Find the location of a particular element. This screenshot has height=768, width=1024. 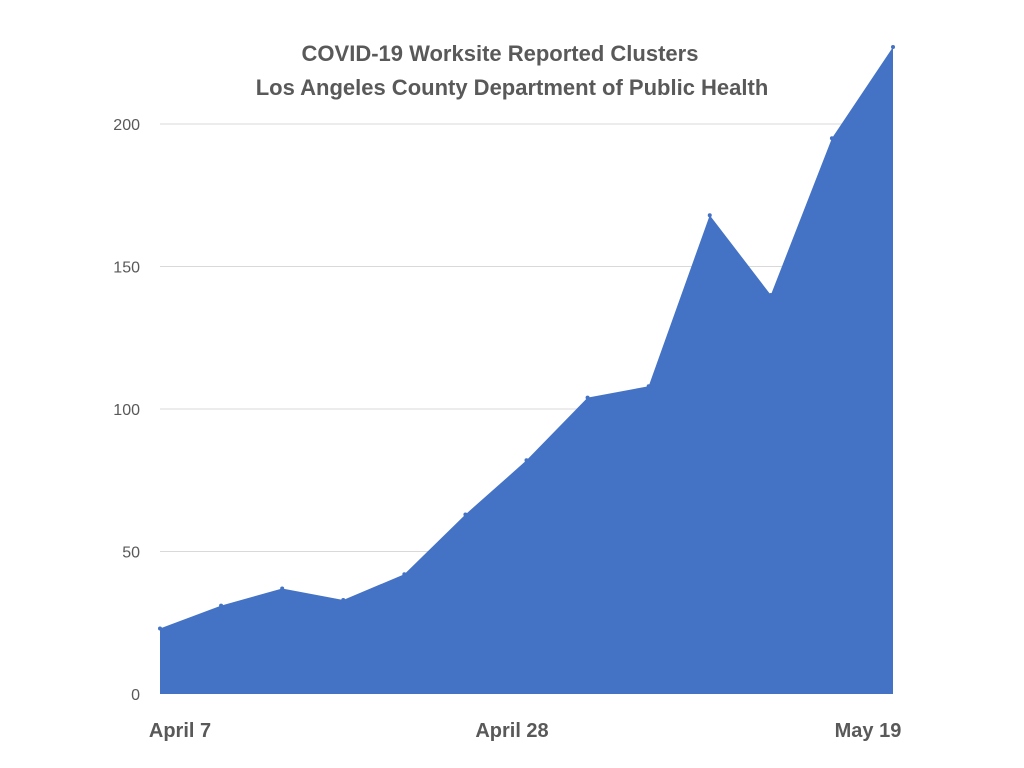

y-tick-label: 50 is located at coordinates (131, 553).